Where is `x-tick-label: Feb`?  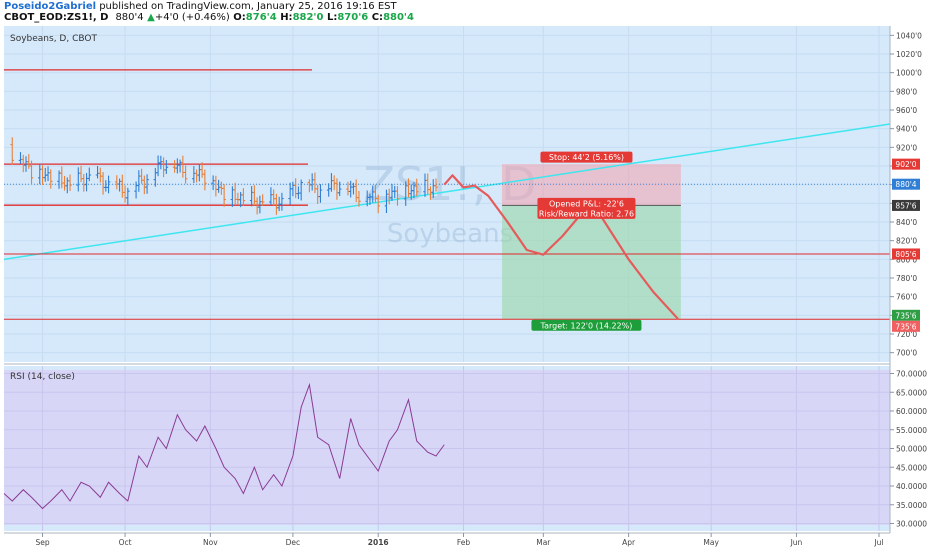
x-tick-label: Feb is located at coordinates (464, 542).